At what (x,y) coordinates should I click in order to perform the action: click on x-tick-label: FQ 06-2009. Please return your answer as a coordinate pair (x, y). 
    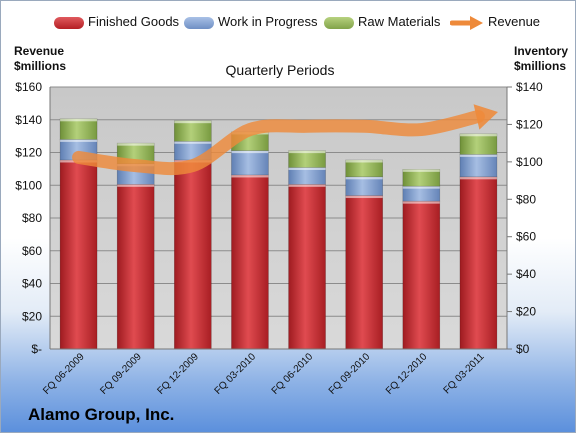
    Looking at the image, I should click on (64, 374).